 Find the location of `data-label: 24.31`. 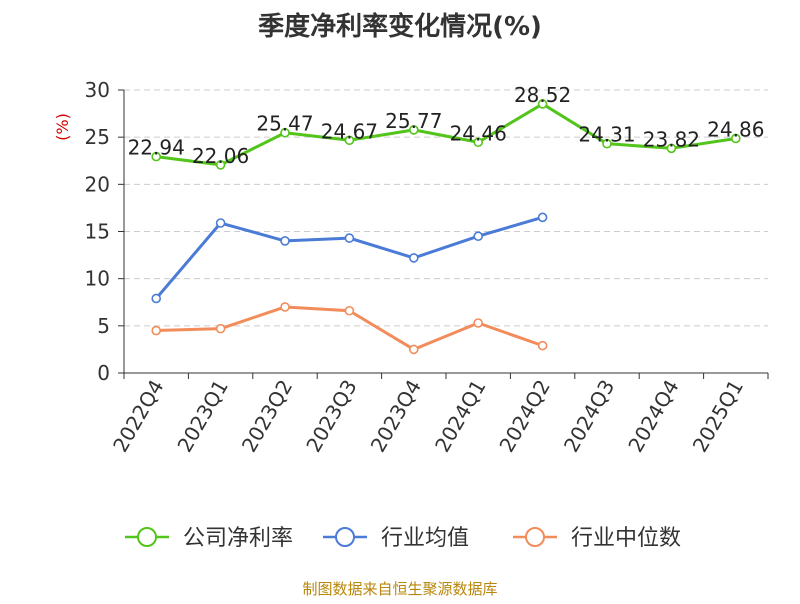

data-label: 24.31 is located at coordinates (606, 135).